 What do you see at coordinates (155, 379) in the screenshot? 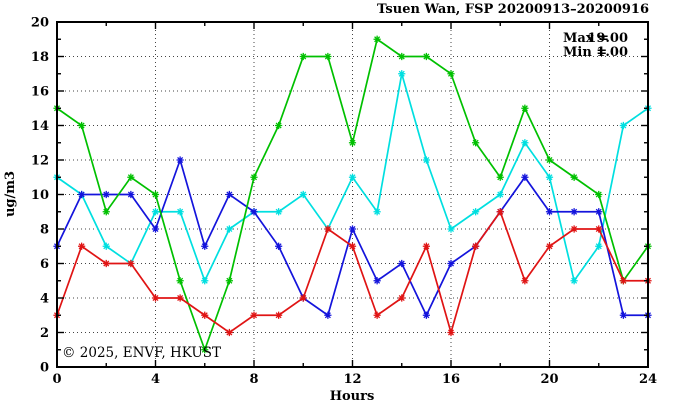
I see `x-tick-label: 4` at bounding box center [155, 379].